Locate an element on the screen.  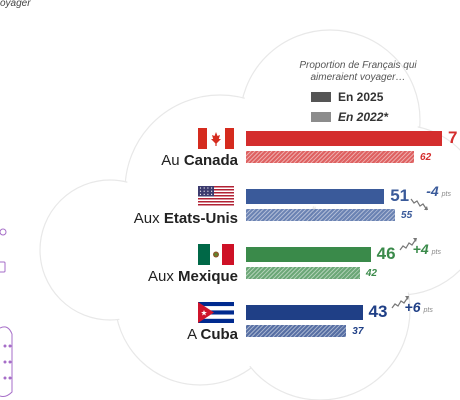
category-label-cuba: A Cuba is located at coordinates (212, 334).